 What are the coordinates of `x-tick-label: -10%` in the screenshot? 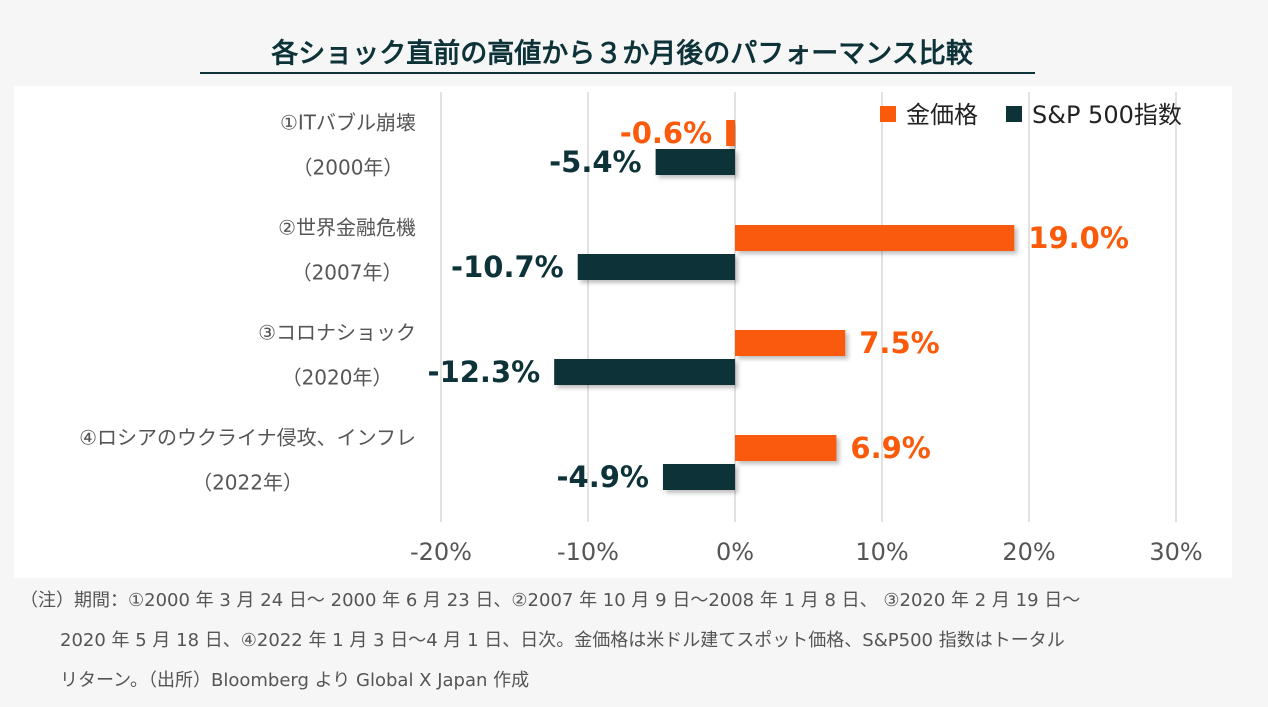 It's located at (588, 552).